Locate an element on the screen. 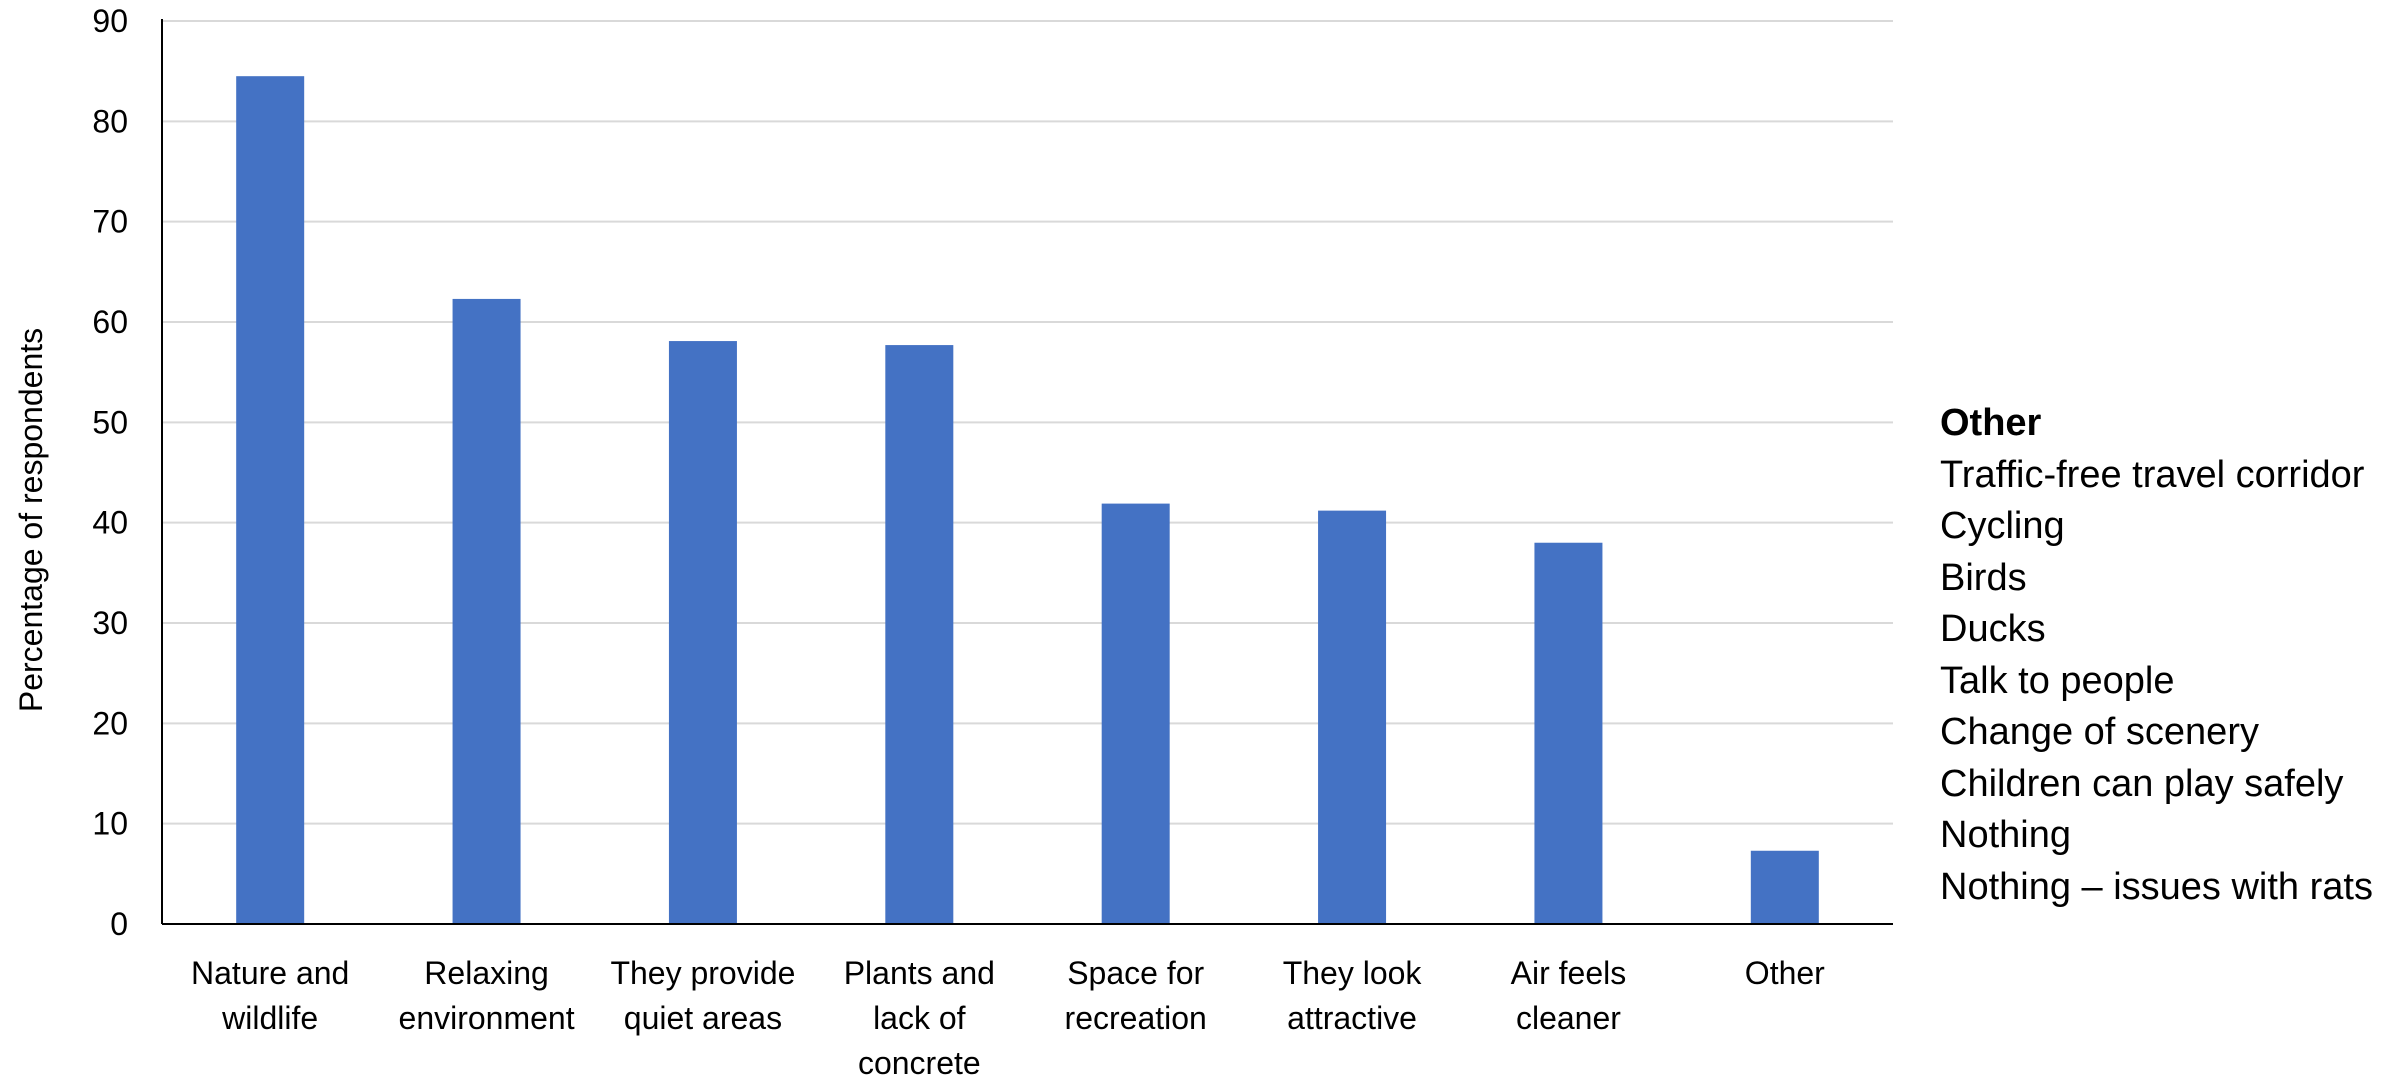 The width and height of the screenshot is (2404, 1076). y-tick-labels: 0 10 20 30 40 50 60 70 80 90 is located at coordinates (110, 472).